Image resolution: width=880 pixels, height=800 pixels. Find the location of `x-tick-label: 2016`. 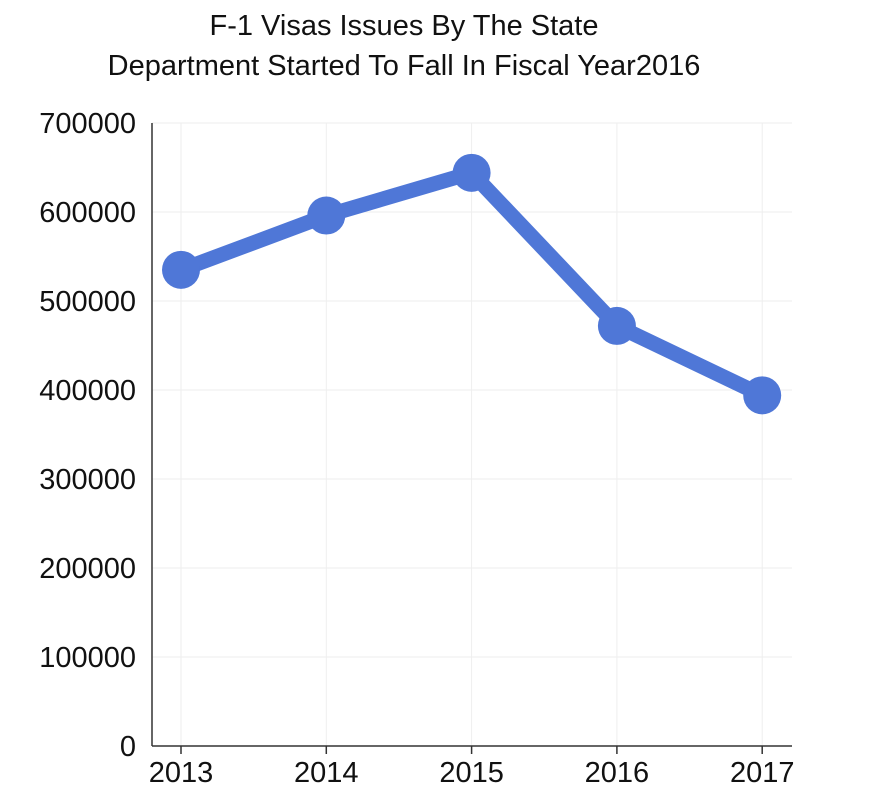

x-tick-label: 2016 is located at coordinates (617, 773).